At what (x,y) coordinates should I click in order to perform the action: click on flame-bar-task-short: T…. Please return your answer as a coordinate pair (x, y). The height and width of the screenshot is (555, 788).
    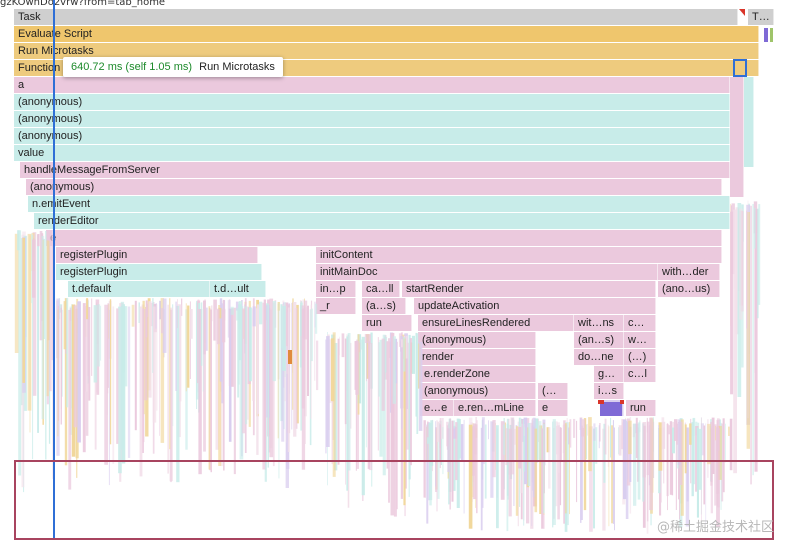
    Looking at the image, I should click on (761, 17).